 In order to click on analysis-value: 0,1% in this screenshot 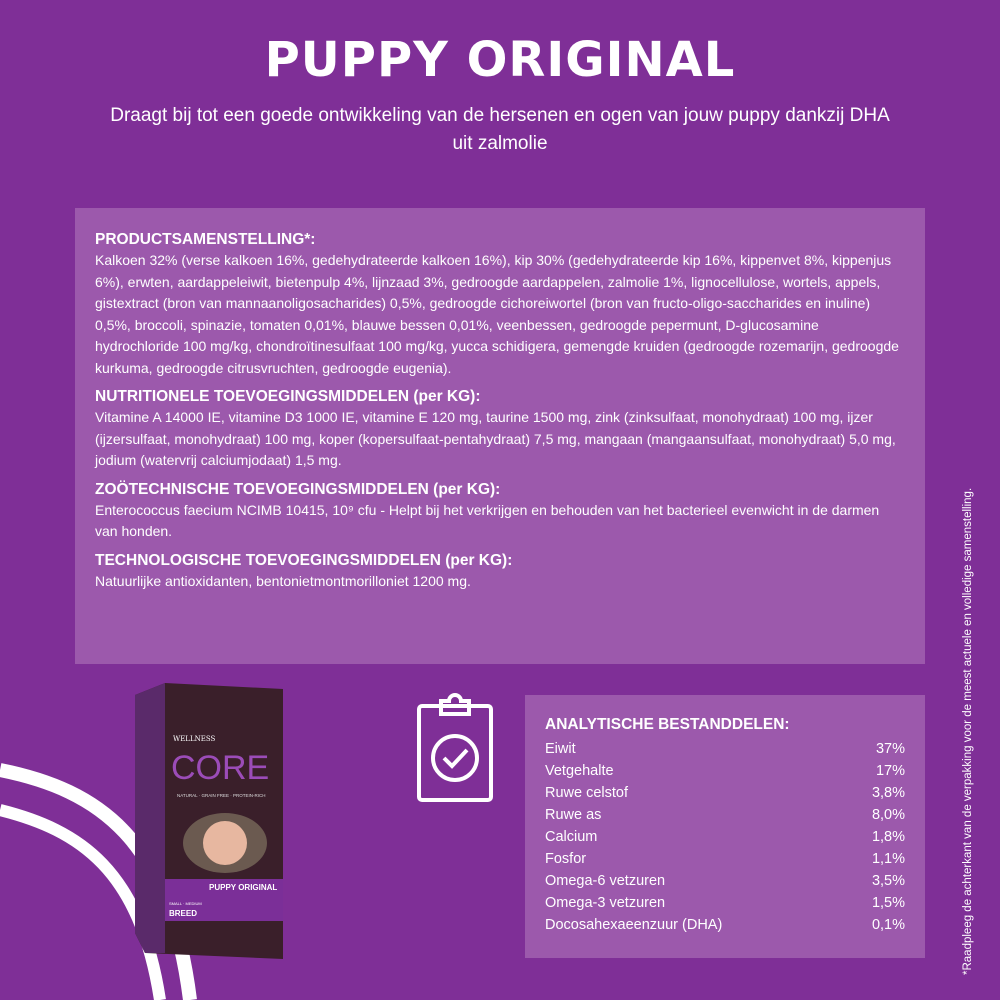, I will do `click(888, 925)`.